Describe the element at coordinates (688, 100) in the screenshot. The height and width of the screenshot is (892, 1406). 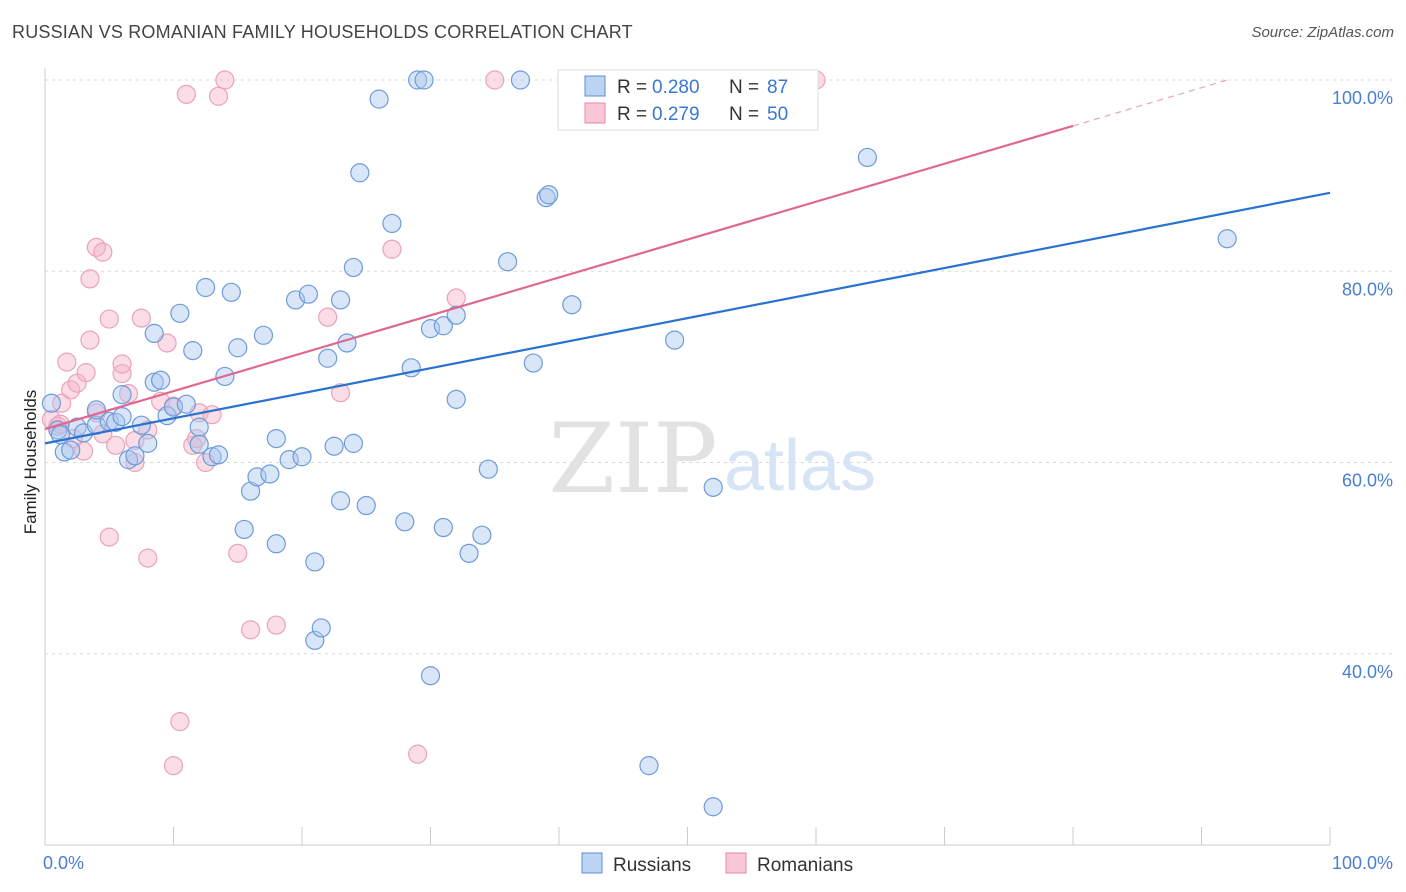
I see `stats-legend: R = 0.280 N = 87 R = 0.279 N = 50` at that location.